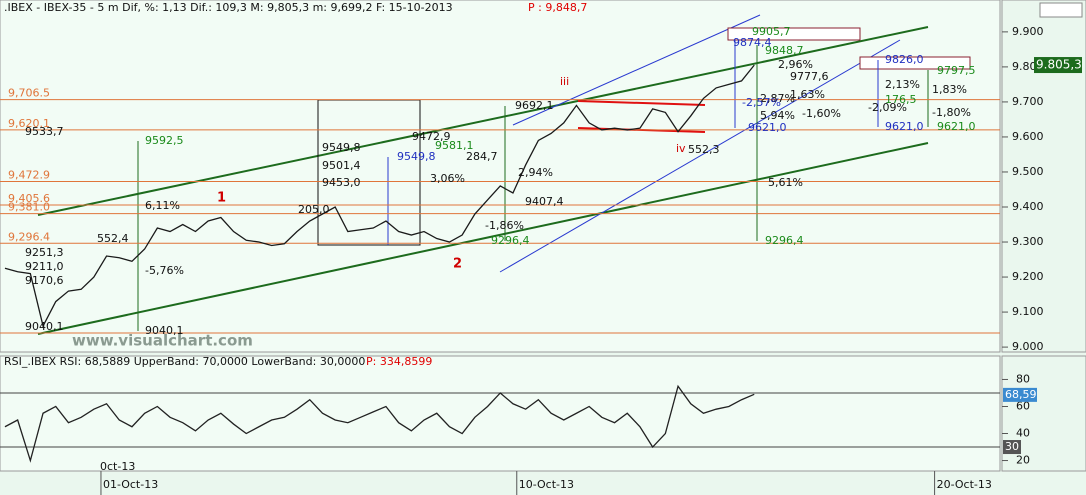 The width and height of the screenshot is (1086, 495). Describe the element at coordinates (164, 140) in the screenshot. I see `annotation: 9592,5` at that location.